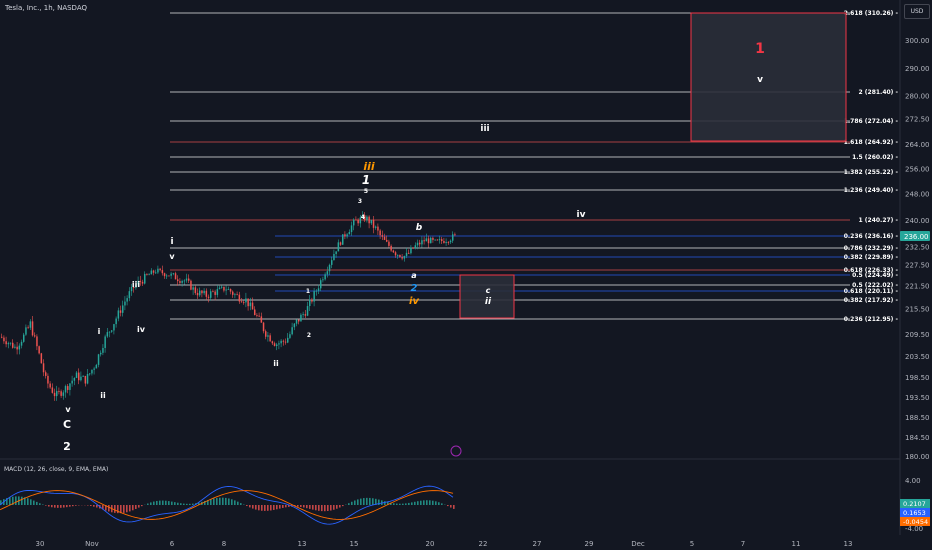 This screenshot has width=932, height=550. Describe the element at coordinates (875, 285) in the screenshot. I see `fib-label-13: 0.5 (222.02) -` at that location.